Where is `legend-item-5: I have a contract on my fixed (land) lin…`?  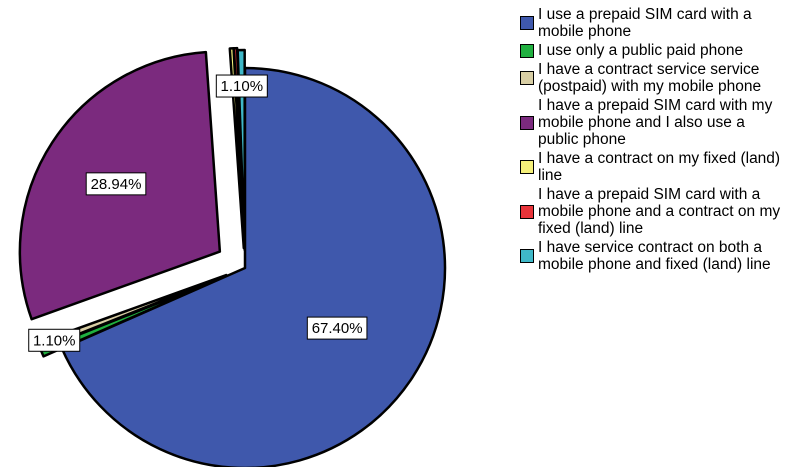
legend-item-5: I have a contract on my fixed (land) lin… is located at coordinates (654, 167).